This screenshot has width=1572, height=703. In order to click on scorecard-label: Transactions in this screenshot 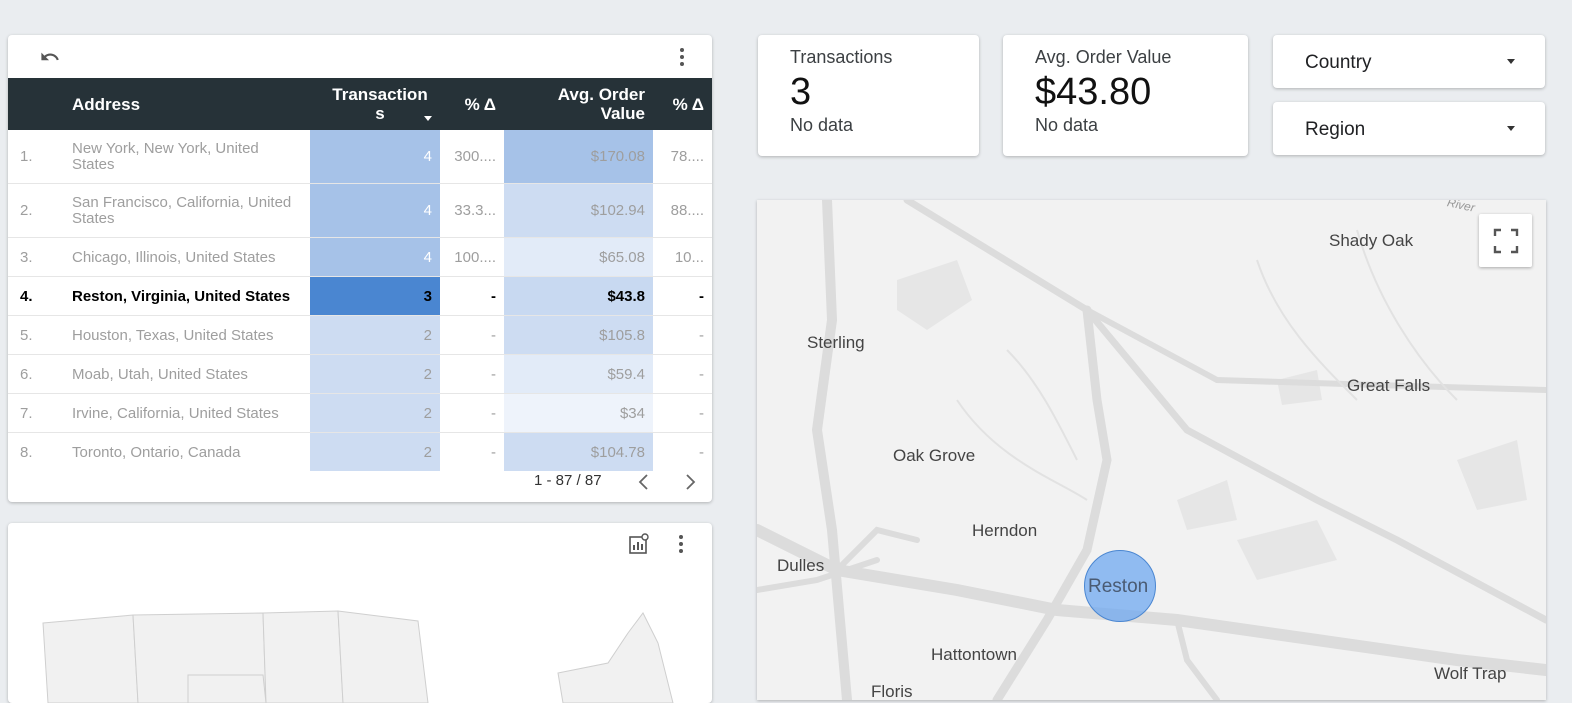, I will do `click(841, 57)`.